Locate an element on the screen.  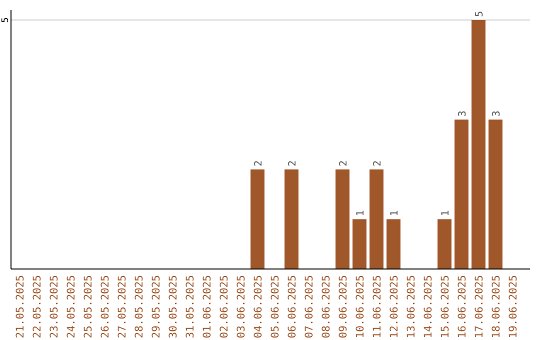
ref-line-label: 5 is located at coordinates (6, 20).